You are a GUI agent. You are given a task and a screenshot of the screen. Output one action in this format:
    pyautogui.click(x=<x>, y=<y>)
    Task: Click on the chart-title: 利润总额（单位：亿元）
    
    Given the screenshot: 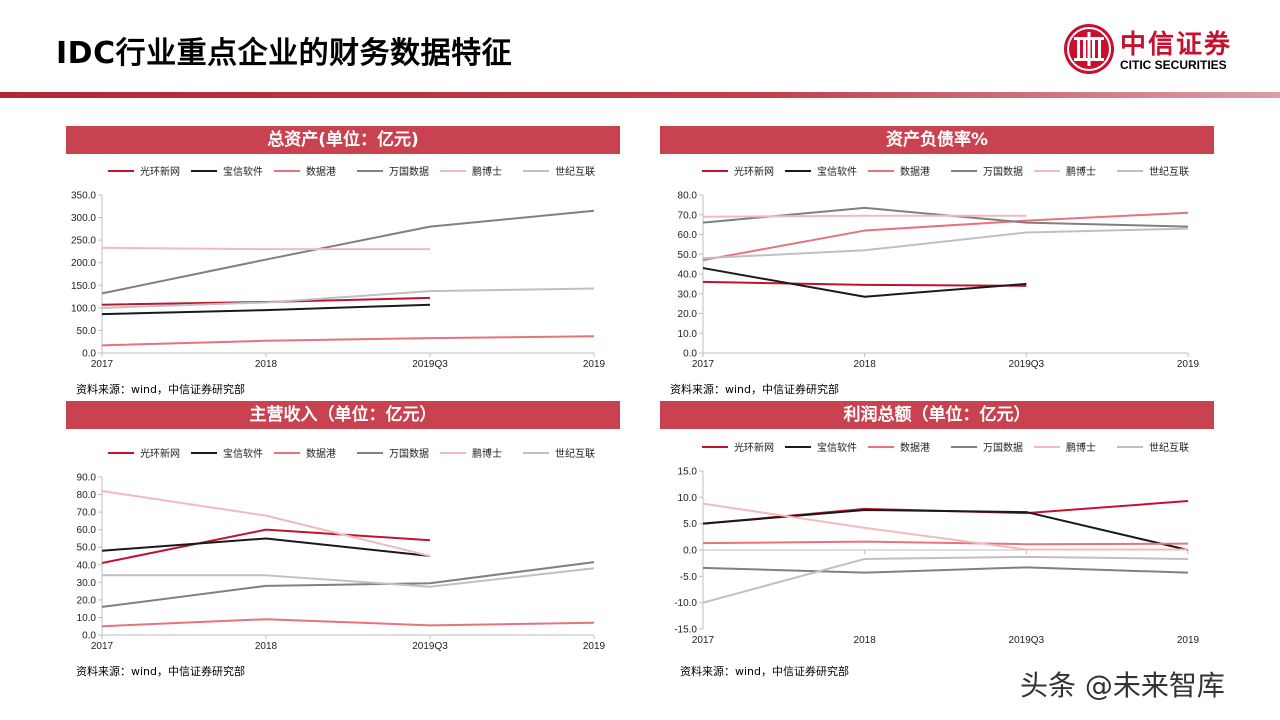 What is the action you would take?
    pyautogui.click(x=937, y=415)
    